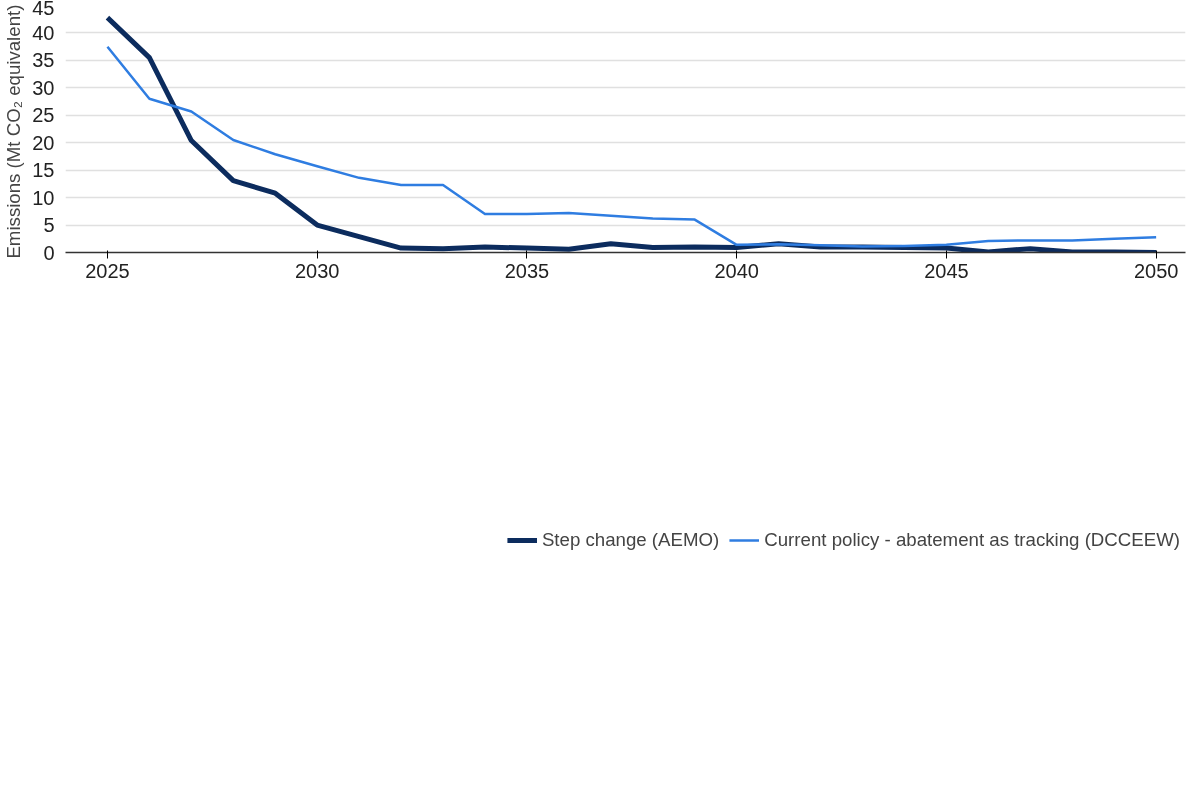 This screenshot has width=1193, height=796. I want to click on y-tick-label: 30, so click(43, 87).